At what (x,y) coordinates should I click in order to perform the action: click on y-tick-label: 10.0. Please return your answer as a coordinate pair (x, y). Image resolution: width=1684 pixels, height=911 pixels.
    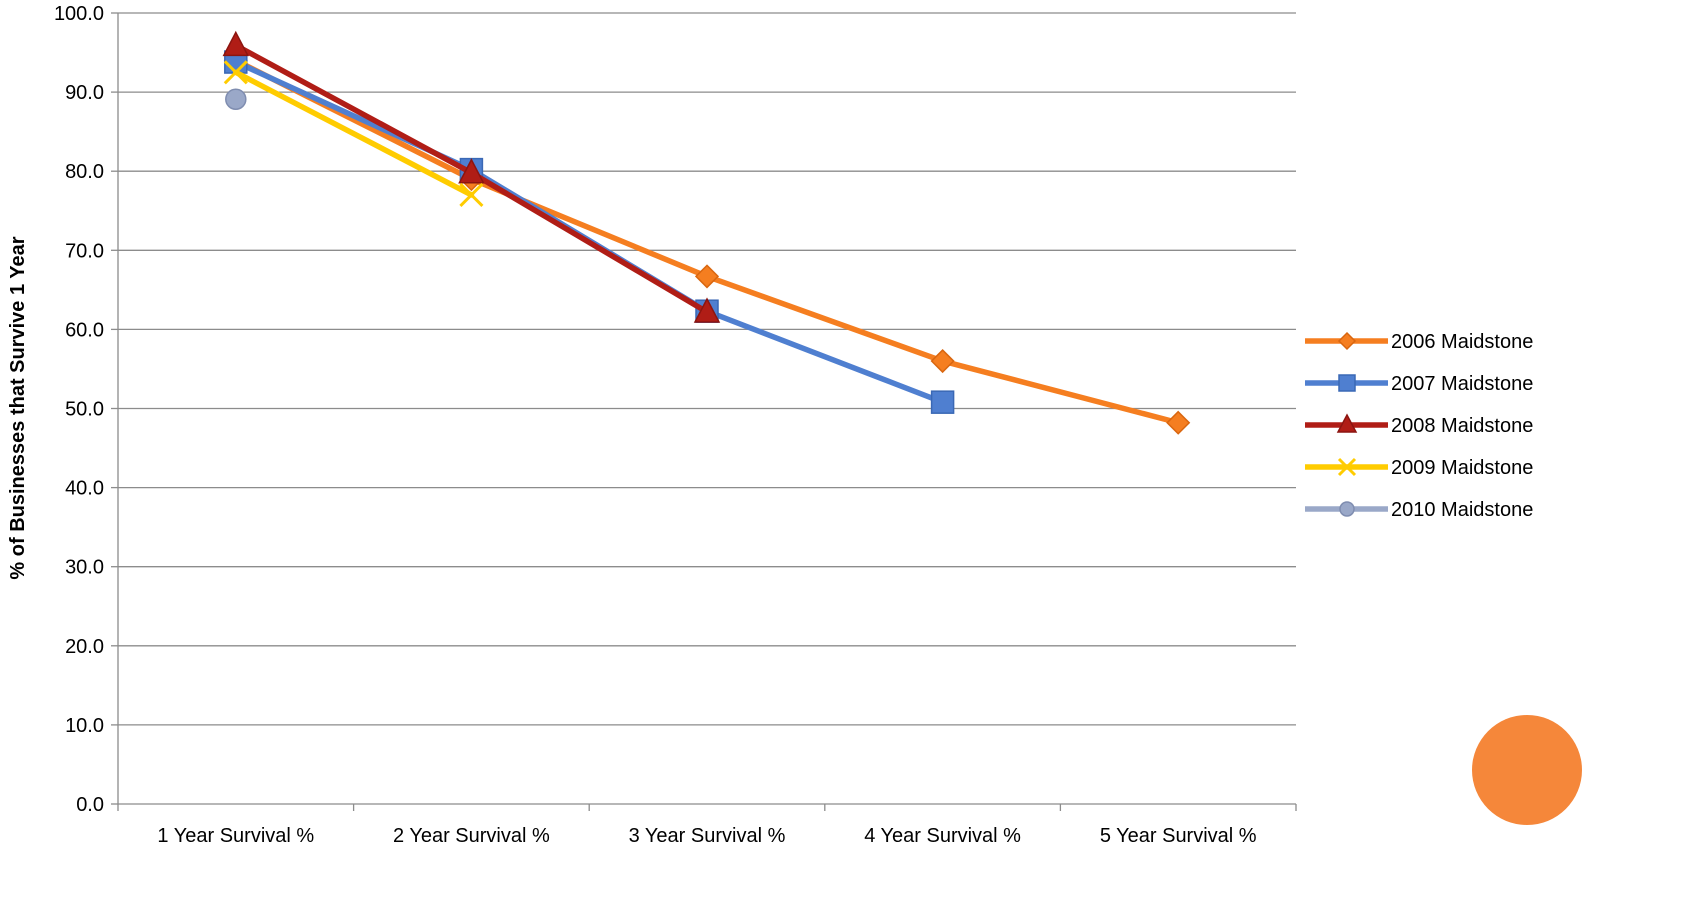
    Looking at the image, I should click on (84, 726).